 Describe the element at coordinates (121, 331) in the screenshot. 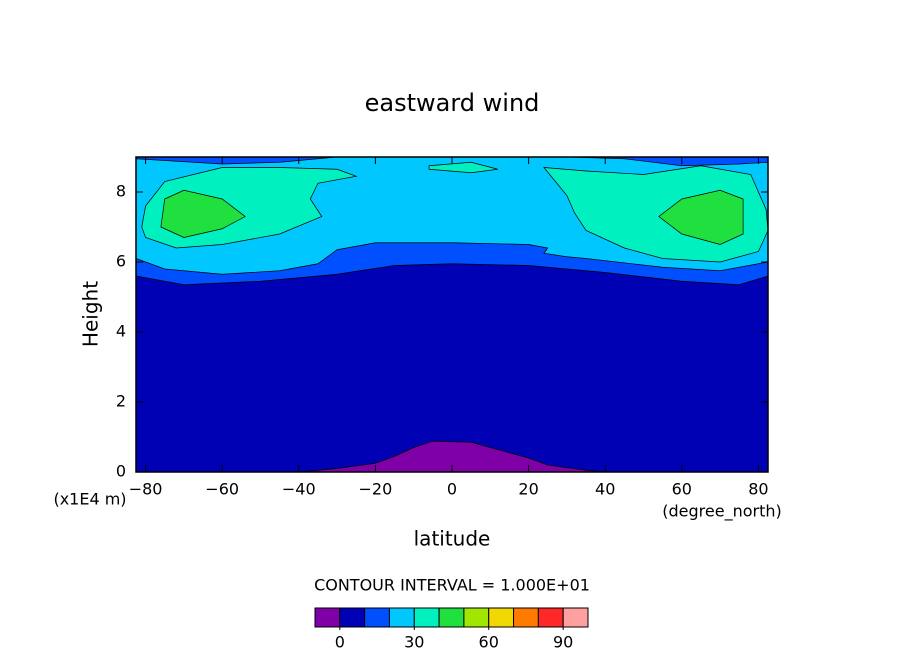

I see `y-tick-label: 4` at that location.